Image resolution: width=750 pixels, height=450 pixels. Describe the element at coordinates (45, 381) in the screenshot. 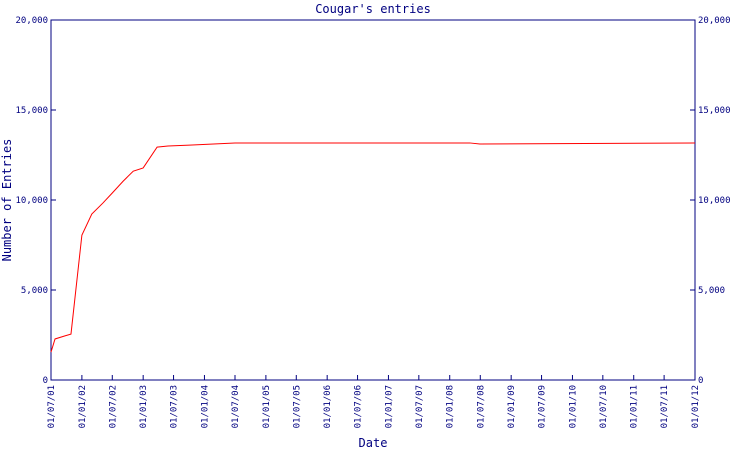

I see `y-tick-label: 0` at that location.